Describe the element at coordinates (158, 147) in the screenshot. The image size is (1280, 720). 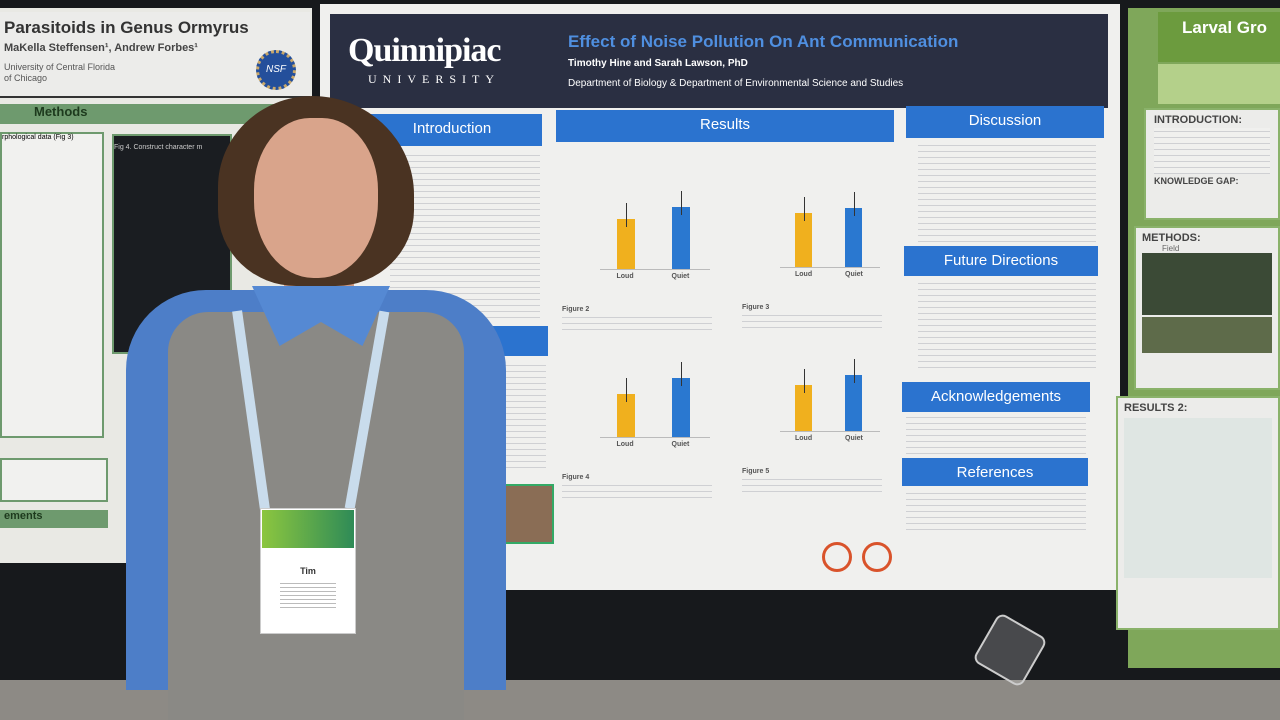
I see `panel-2-label: Fig 4. Construct character m` at that location.